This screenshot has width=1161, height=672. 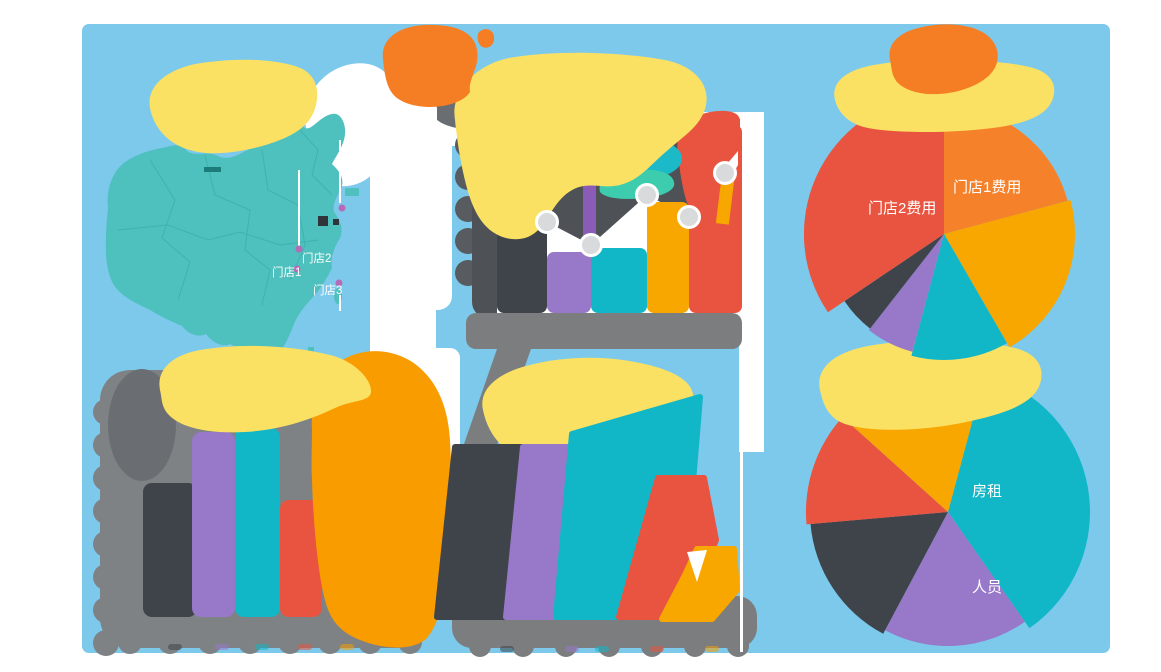 What do you see at coordinates (486, 38) in the screenshot?
I see `orange-blob-wisp` at bounding box center [486, 38].